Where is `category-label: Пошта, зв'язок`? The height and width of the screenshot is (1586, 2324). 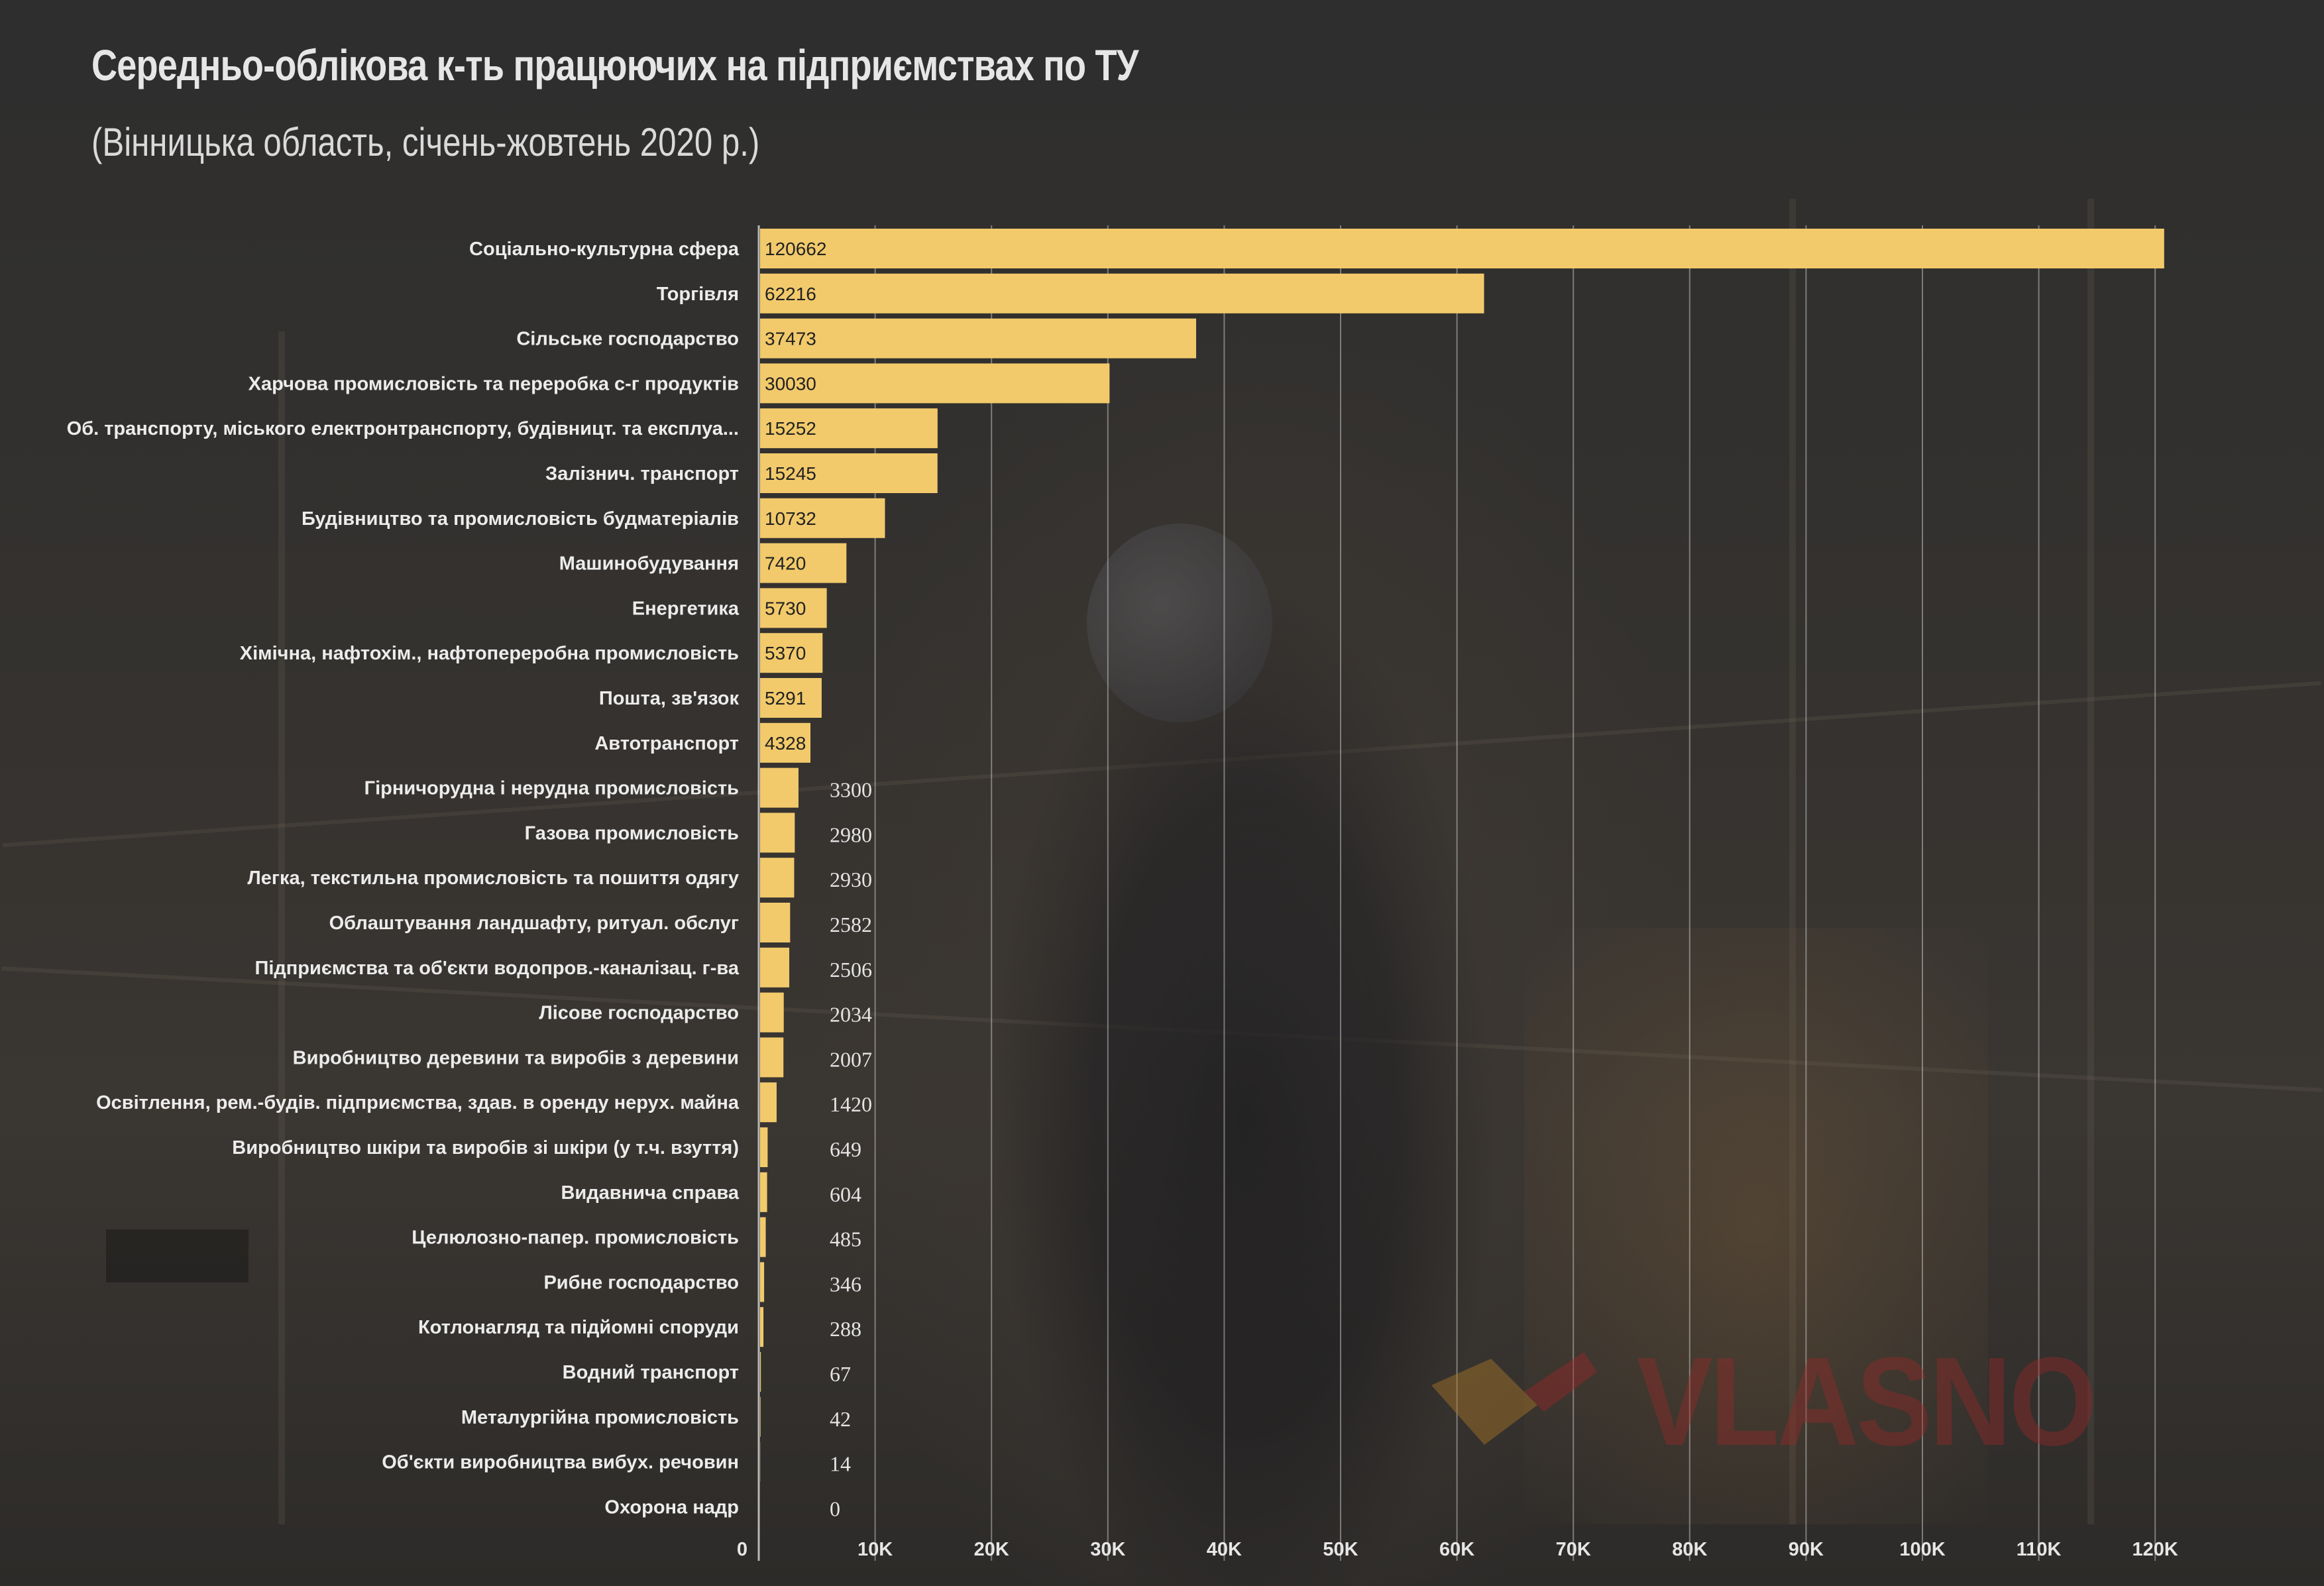 category-label: Пошта, зв'язок is located at coordinates (669, 698).